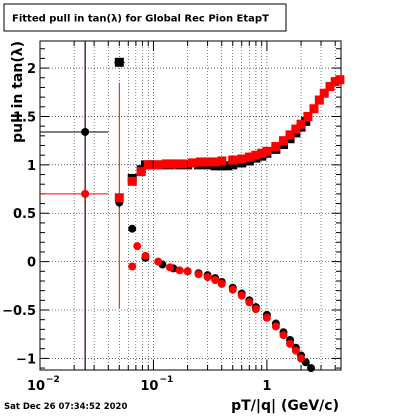 The height and width of the screenshot is (418, 400). Describe the element at coordinates (18, 92) in the screenshot. I see `y-axis-label: pull in tan(λ)` at that location.